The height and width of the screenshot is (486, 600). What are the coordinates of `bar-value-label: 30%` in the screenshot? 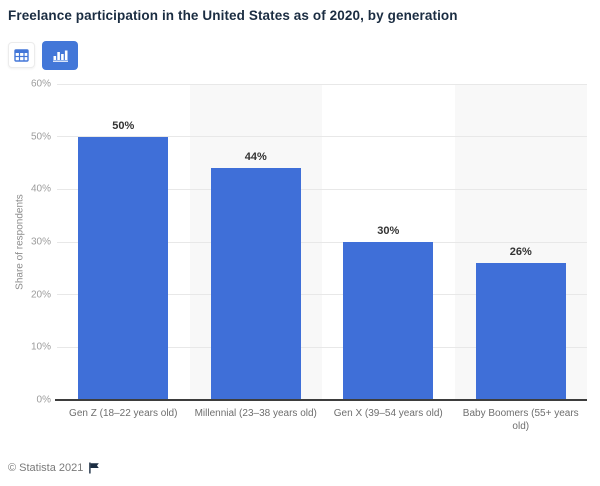 It's located at (388, 231).